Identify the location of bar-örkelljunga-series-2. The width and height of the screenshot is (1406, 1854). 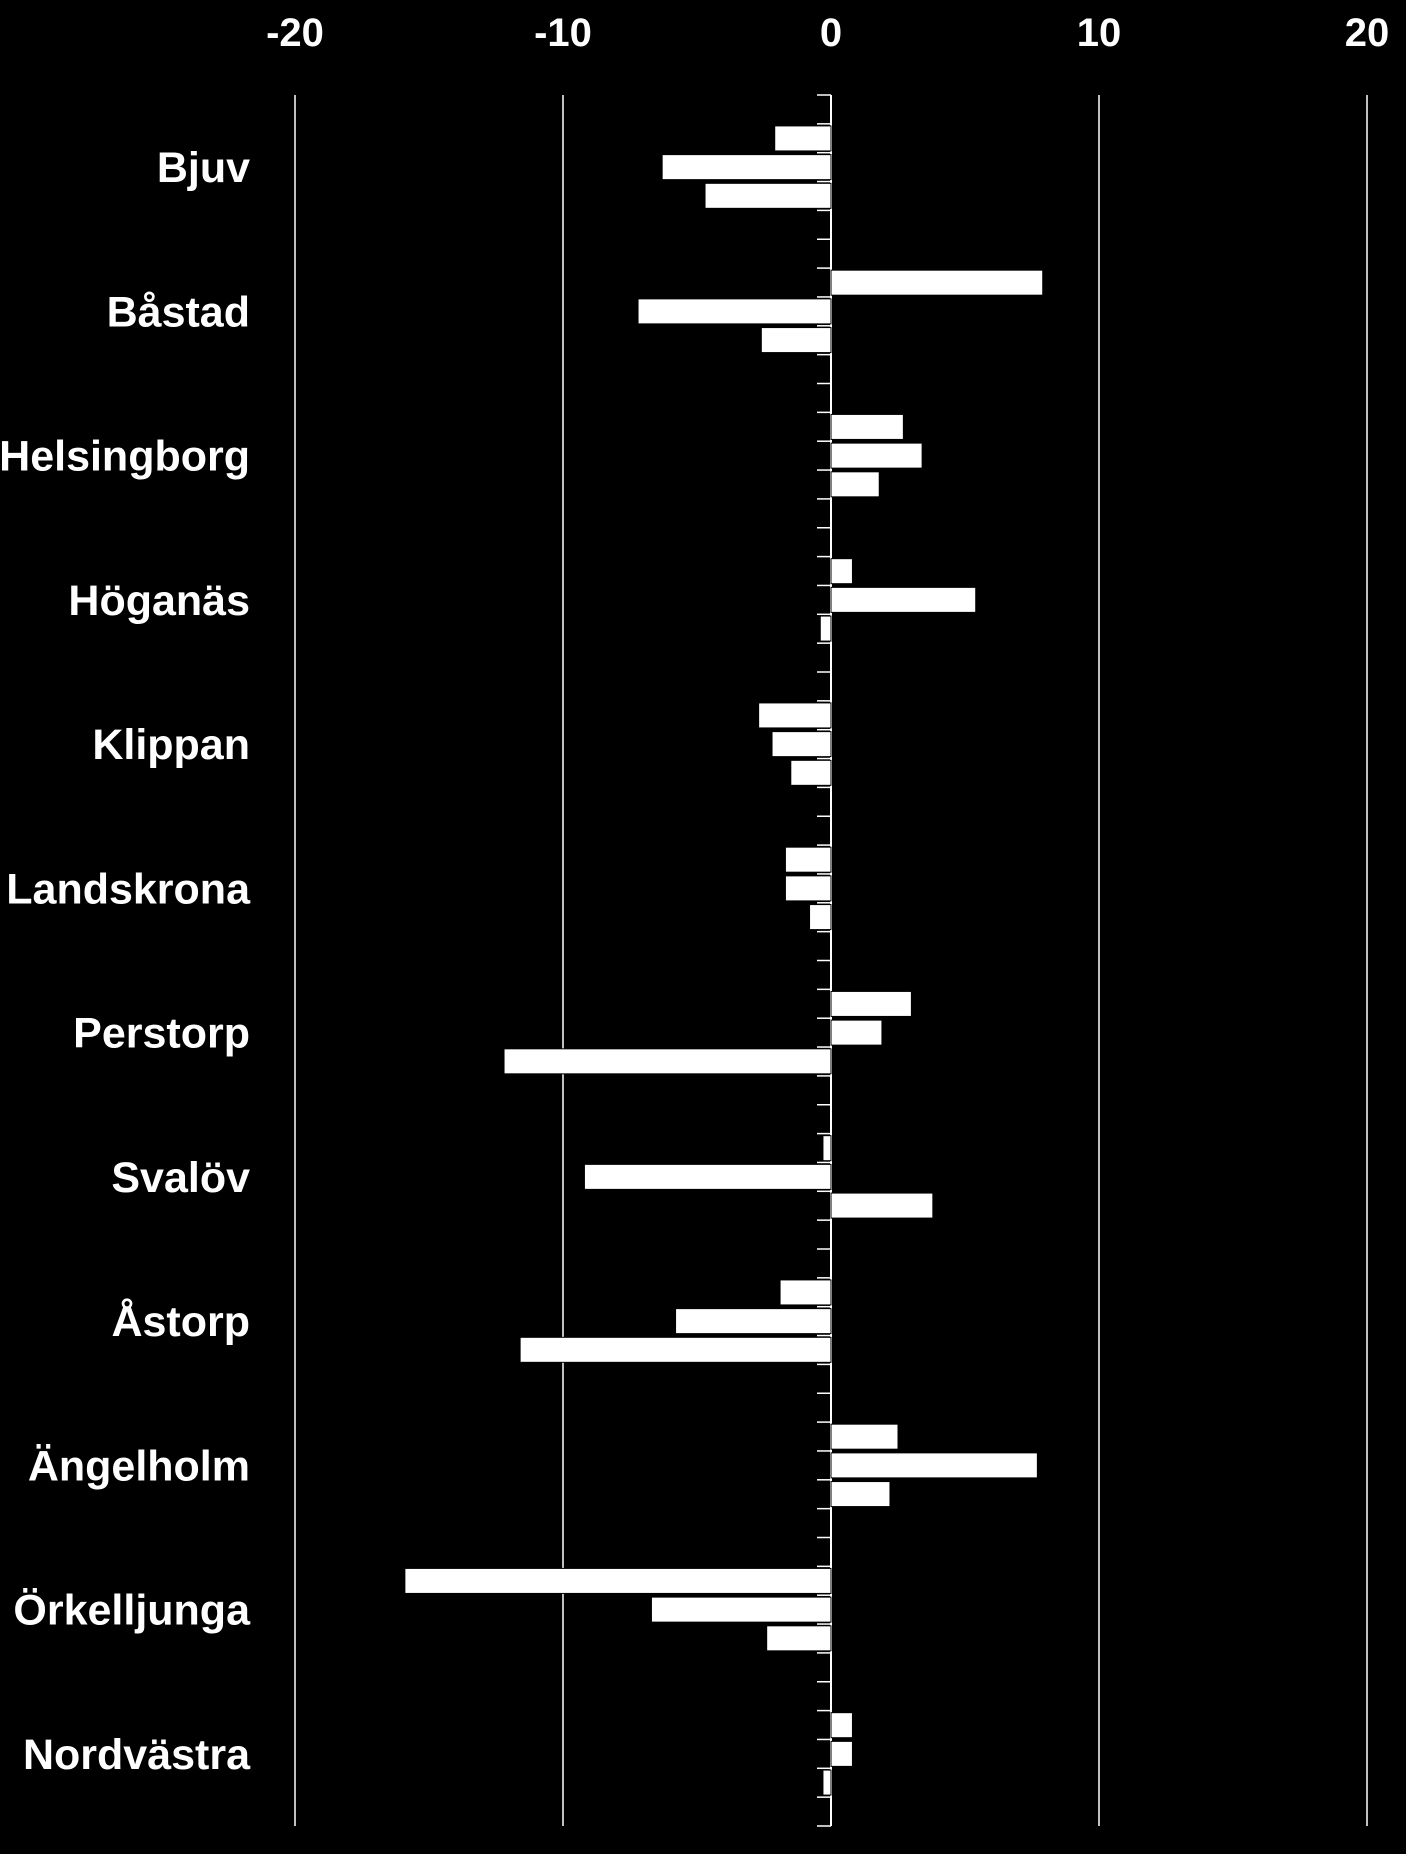
(741, 1609).